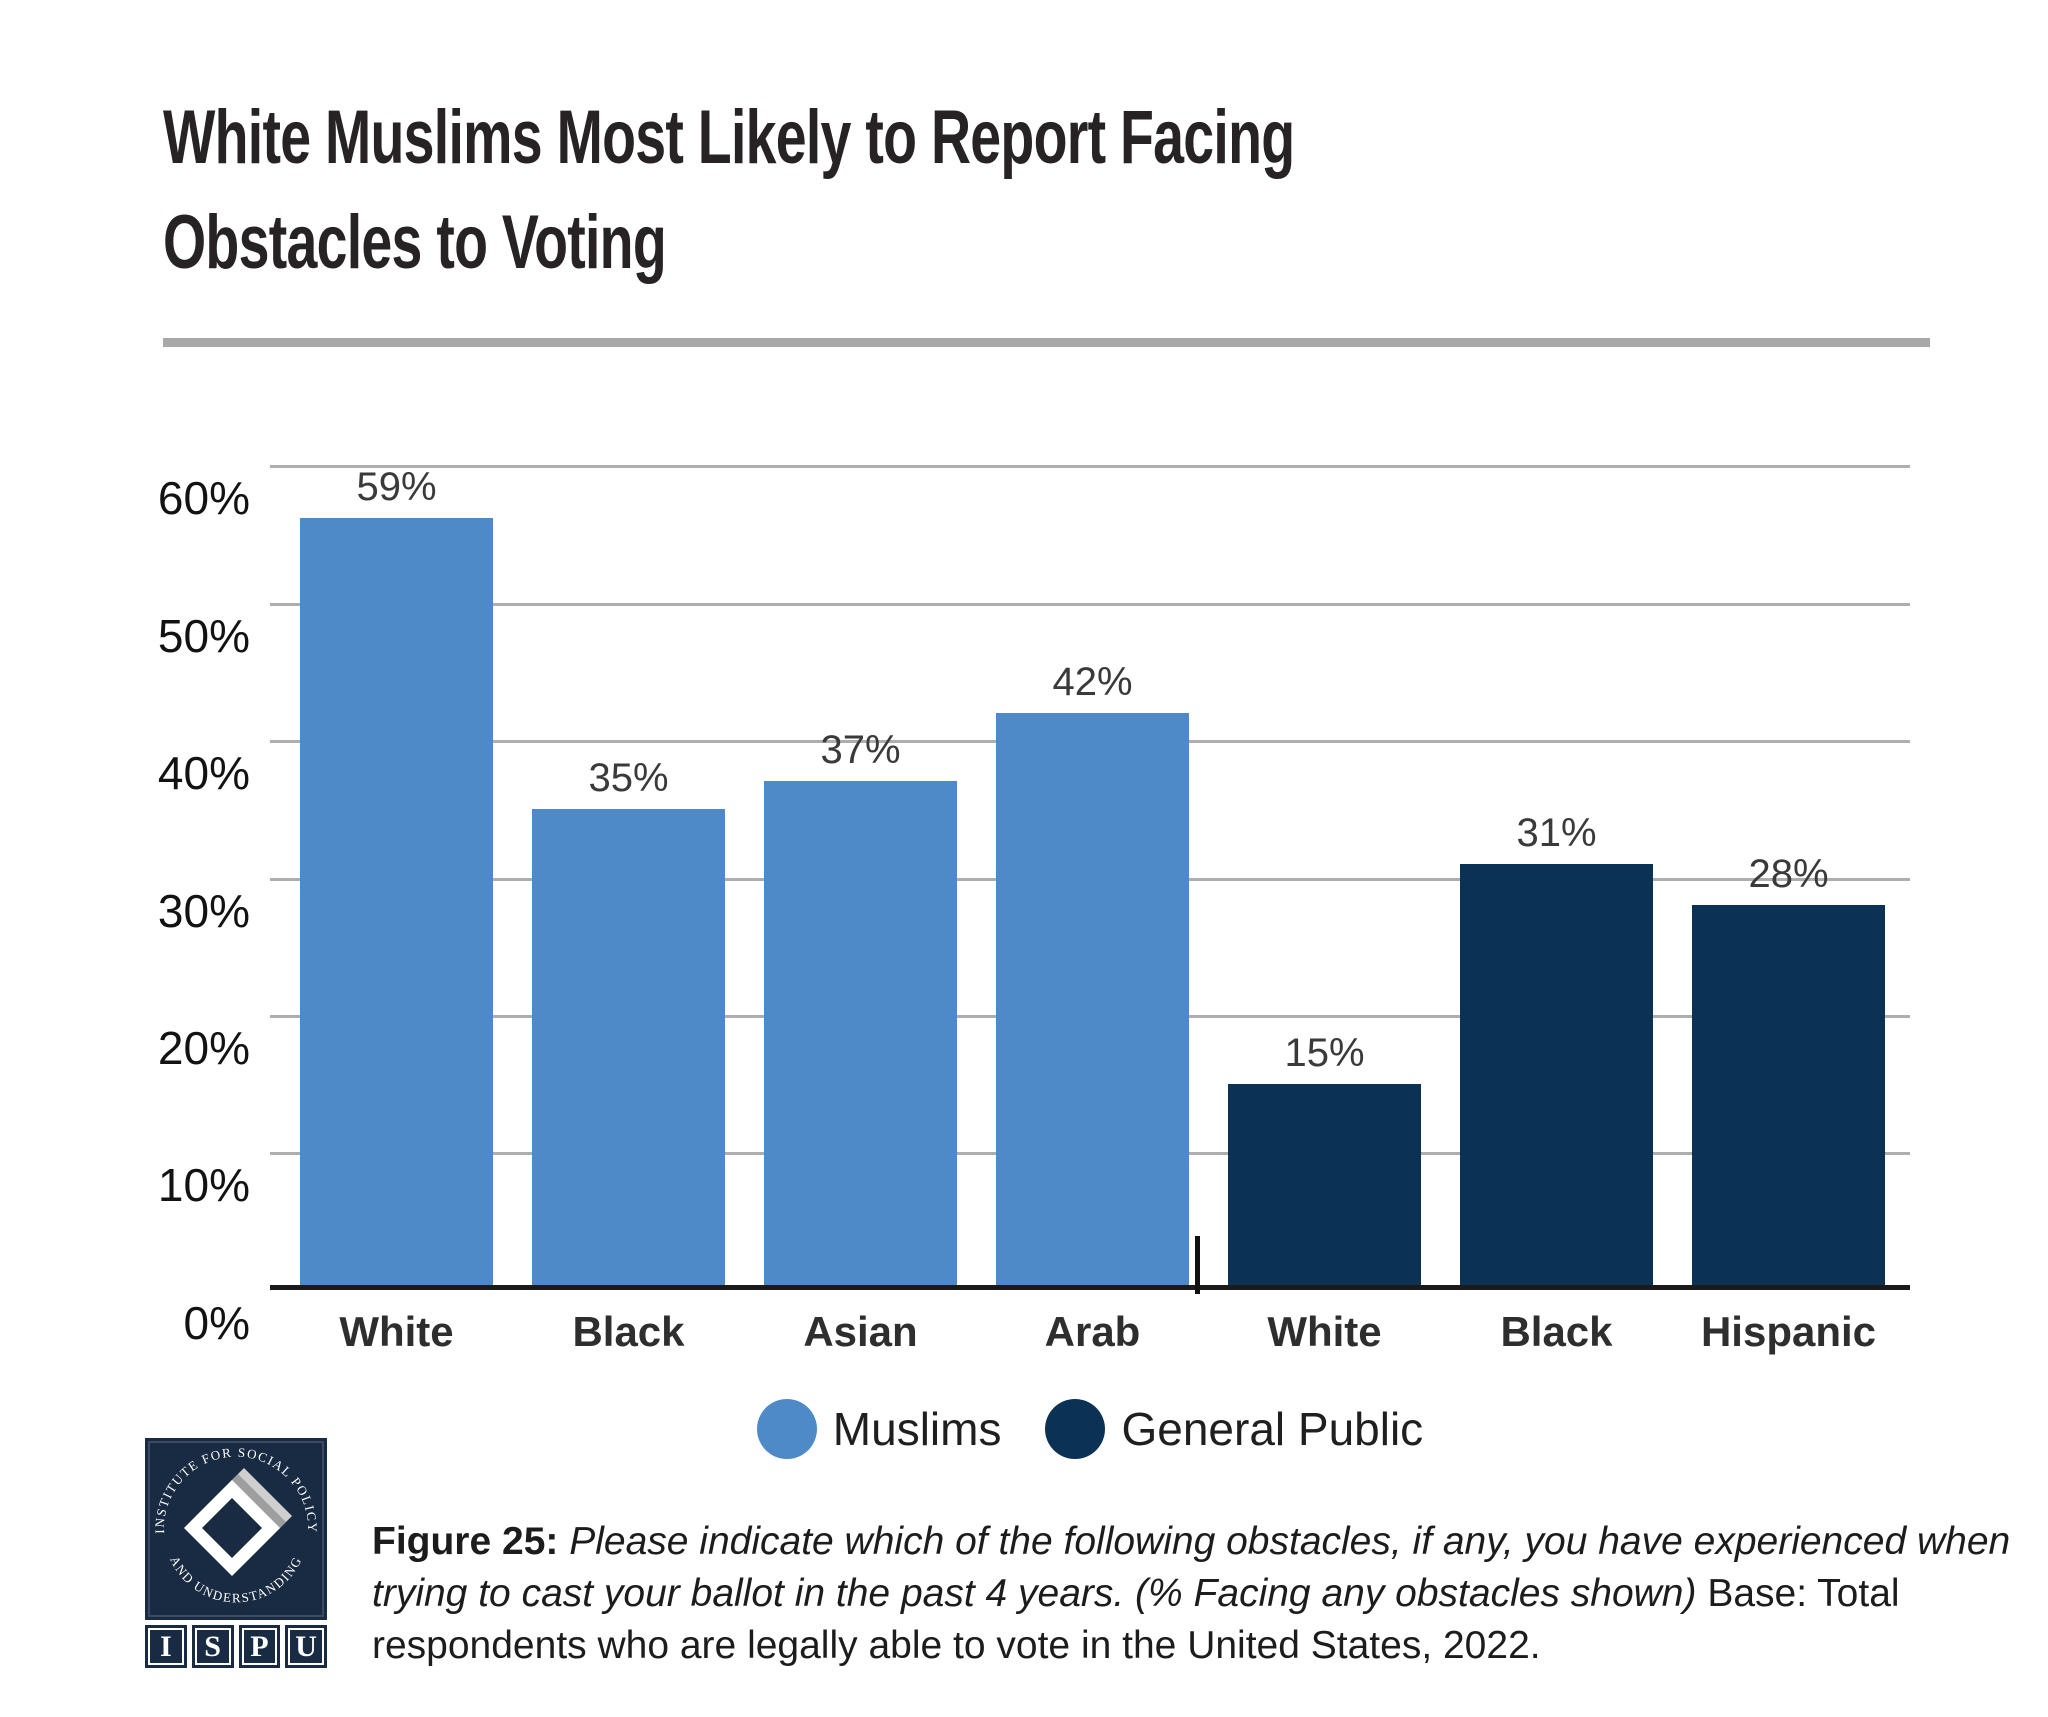 The image size is (2048, 1717). I want to click on legend-item-general-public: General Public, so click(1234, 1429).